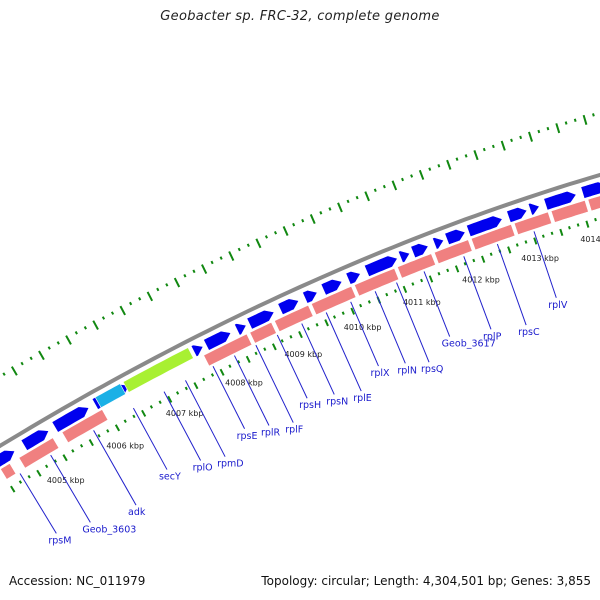 The height and width of the screenshot is (600, 600). What do you see at coordinates (77, 581) in the screenshot?
I see `accession-label: Accession: NC_011979` at bounding box center [77, 581].